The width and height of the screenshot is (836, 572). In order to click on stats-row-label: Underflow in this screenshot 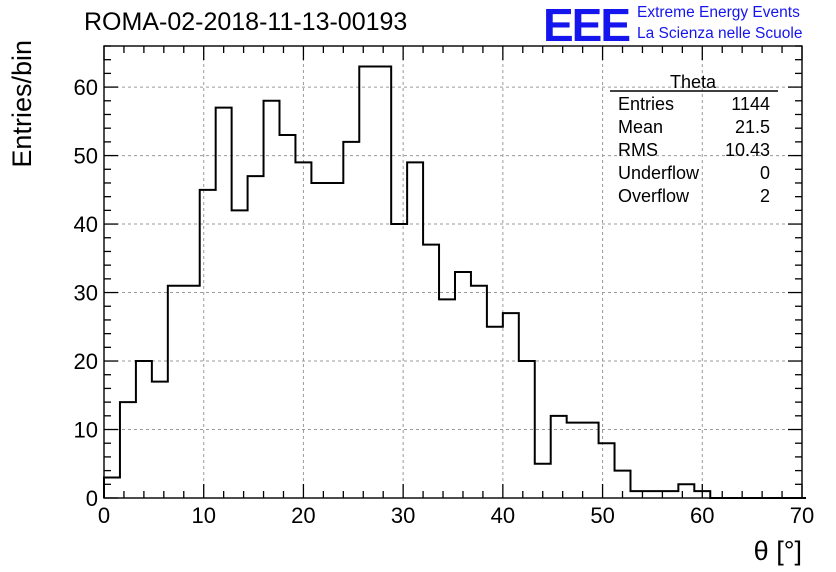, I will do `click(659, 173)`.